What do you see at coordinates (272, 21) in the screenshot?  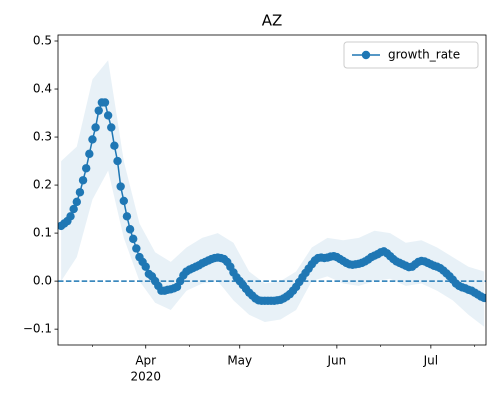 I see `chart-title: AZ` at bounding box center [272, 21].